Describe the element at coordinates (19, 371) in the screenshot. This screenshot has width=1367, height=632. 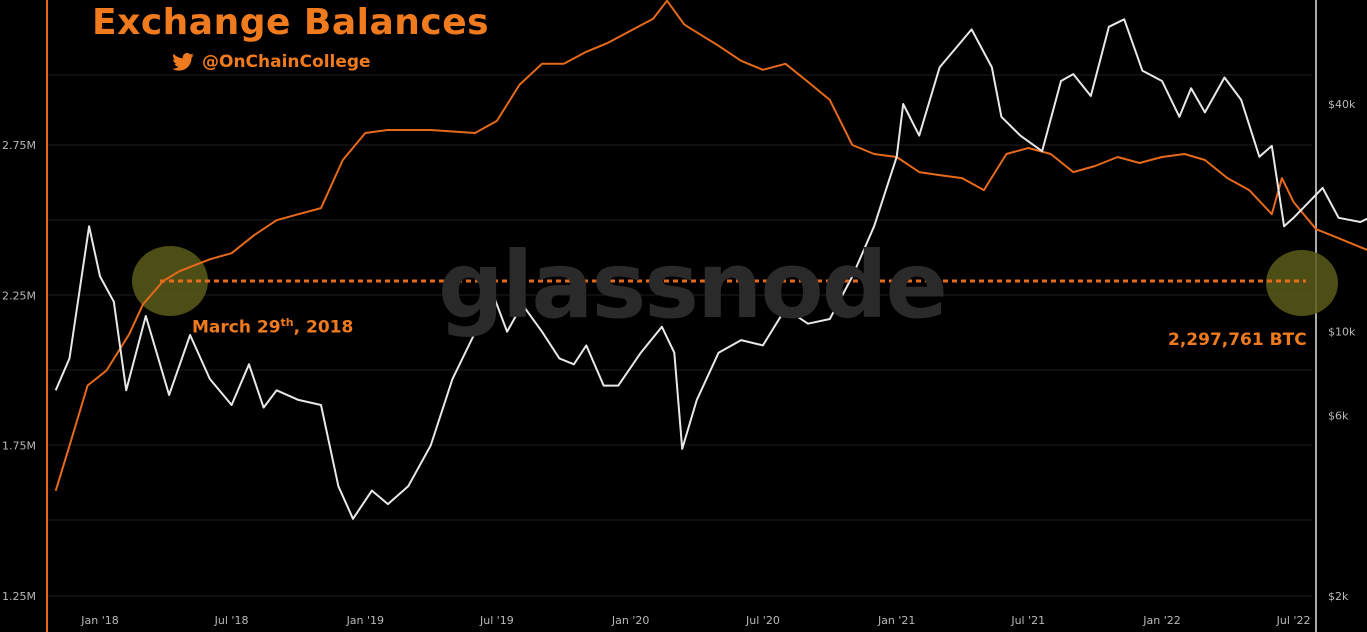
I see `left-axis: 1.25M 1.75M 2.25M 2.75M` at that location.